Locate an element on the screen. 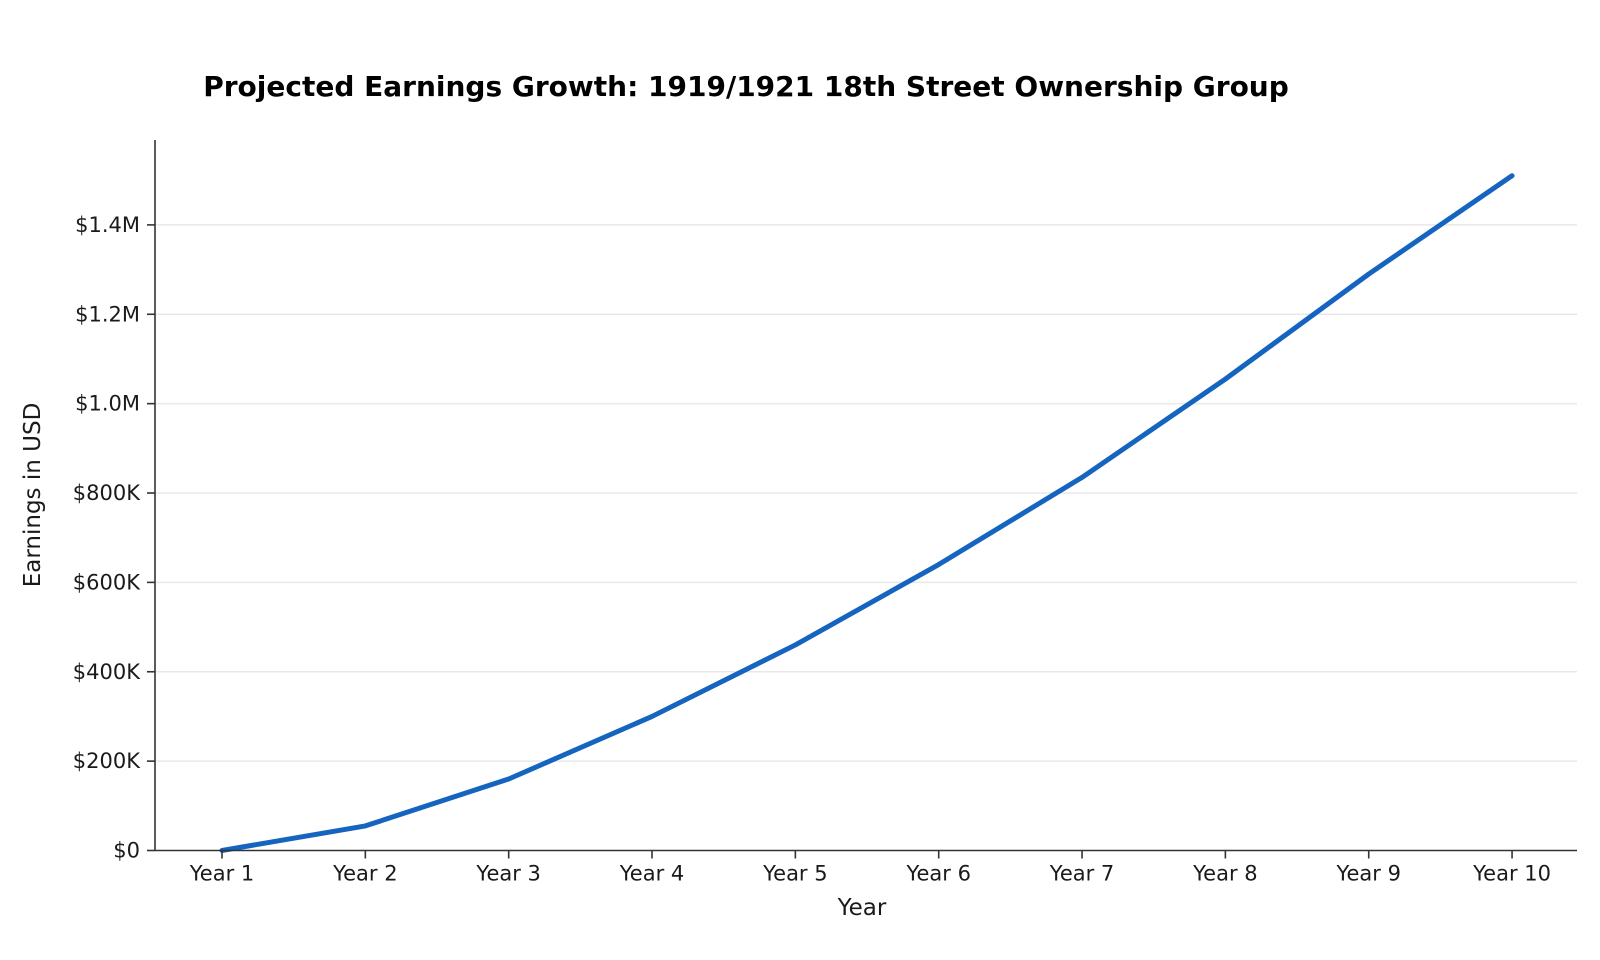  x-tick-label: Year 3 is located at coordinates (508, 874).